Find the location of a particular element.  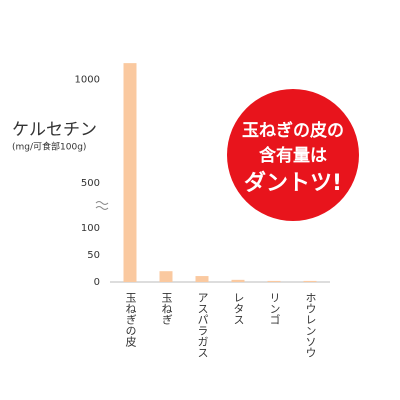

annotation-line: 含有量は is located at coordinates (293, 155).